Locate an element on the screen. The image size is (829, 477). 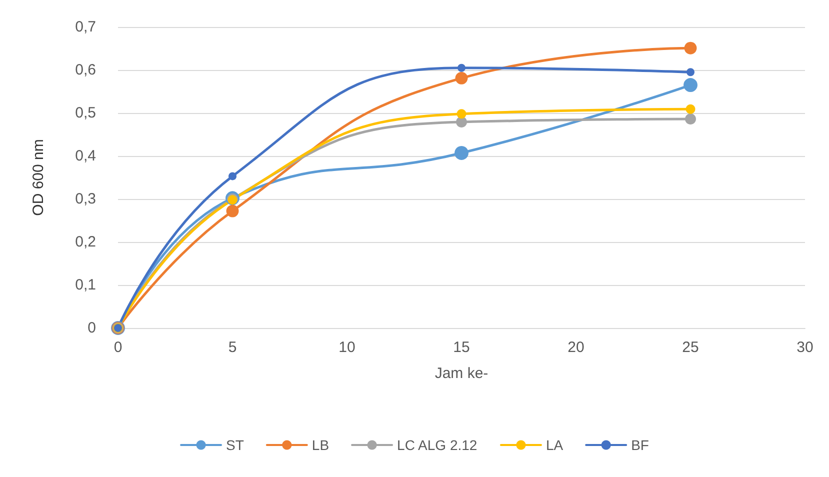
y-tick-label: 0,1 is located at coordinates (85, 285).